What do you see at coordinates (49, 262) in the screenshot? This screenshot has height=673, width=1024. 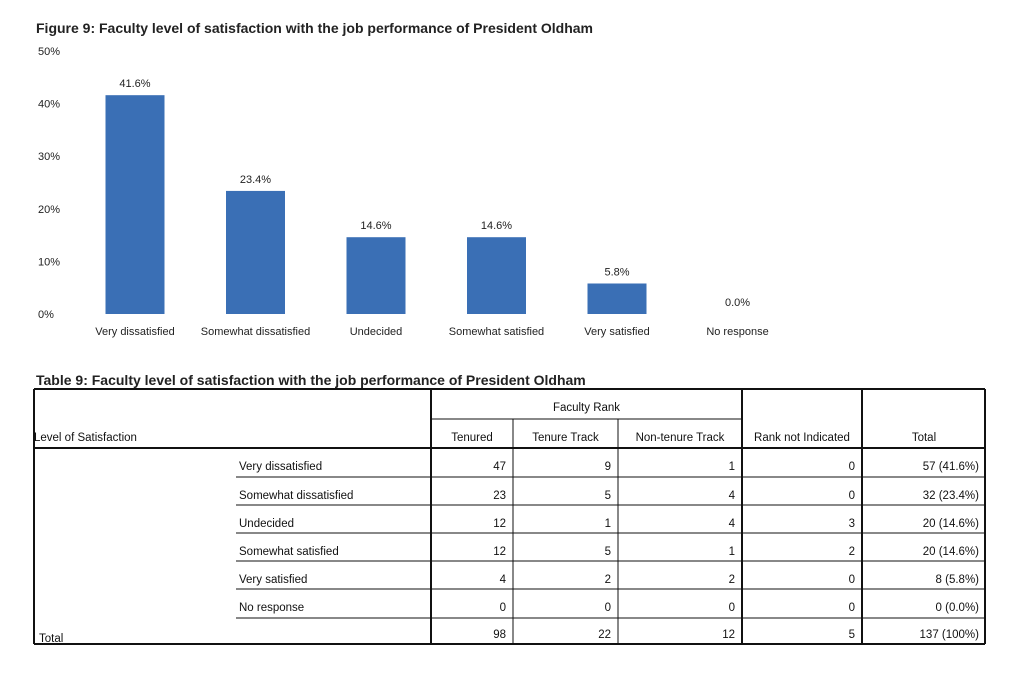 I see `y-tick-label: 10%` at bounding box center [49, 262].